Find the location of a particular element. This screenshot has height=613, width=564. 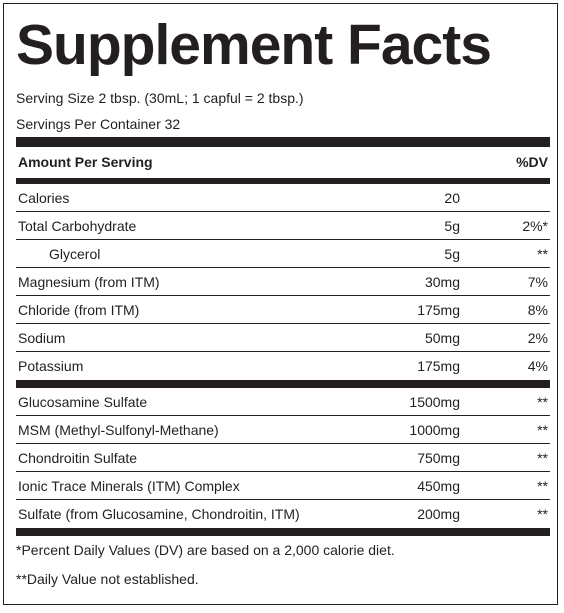

ingredient-name: Chloride (from ITM) is located at coordinates (79, 310).